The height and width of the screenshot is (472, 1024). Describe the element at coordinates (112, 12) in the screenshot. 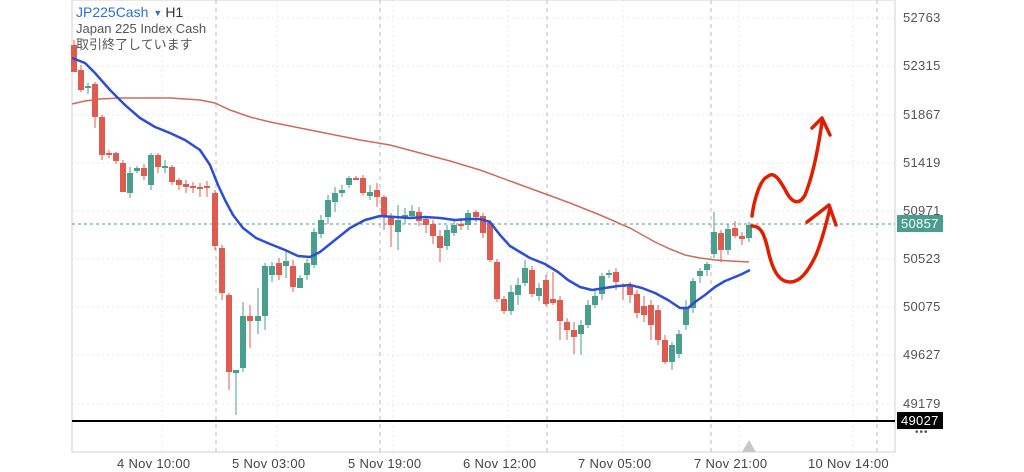

I see `symbol-name: JP225Cash` at that location.